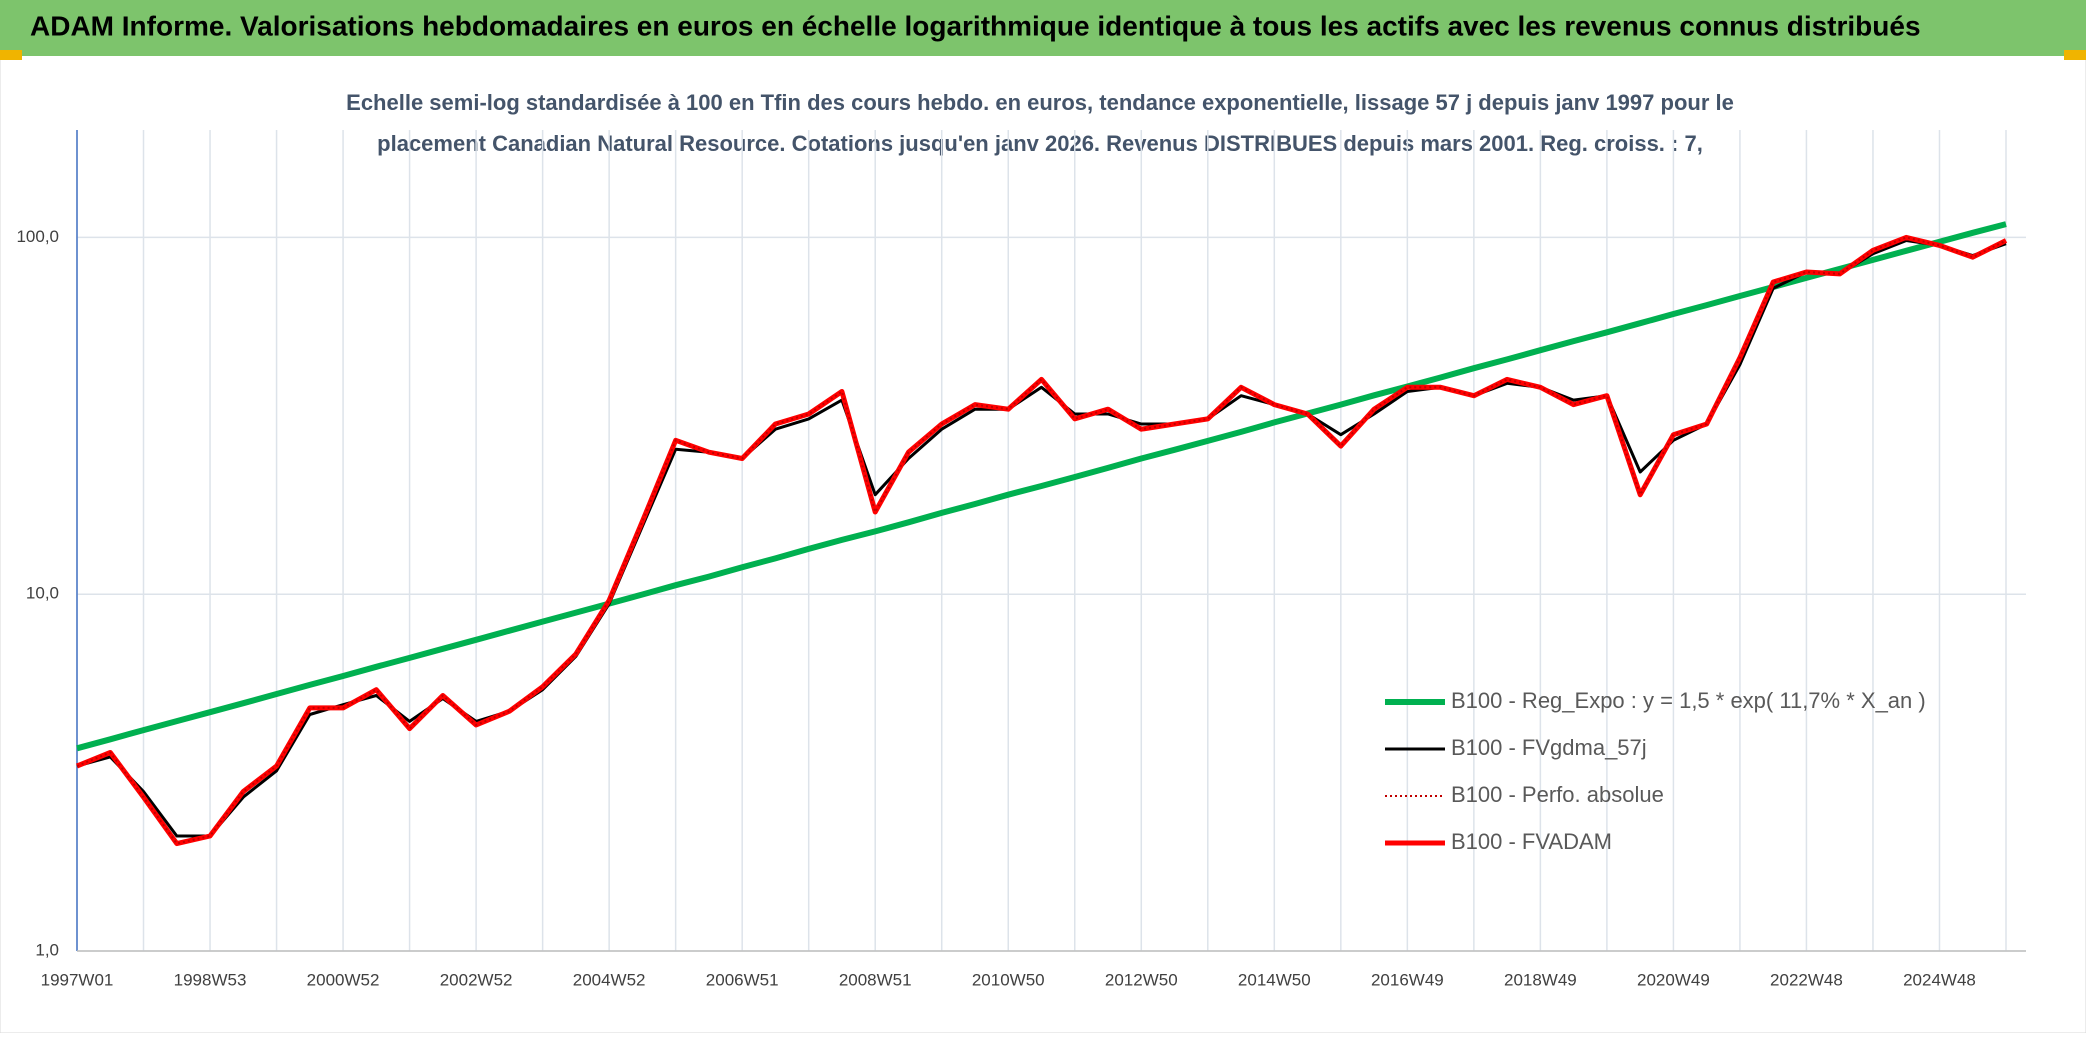 Image resolution: width=2086 pixels, height=1038 pixels. Describe the element at coordinates (77, 979) in the screenshot. I see `x-tick-label: 1997W01` at that location.